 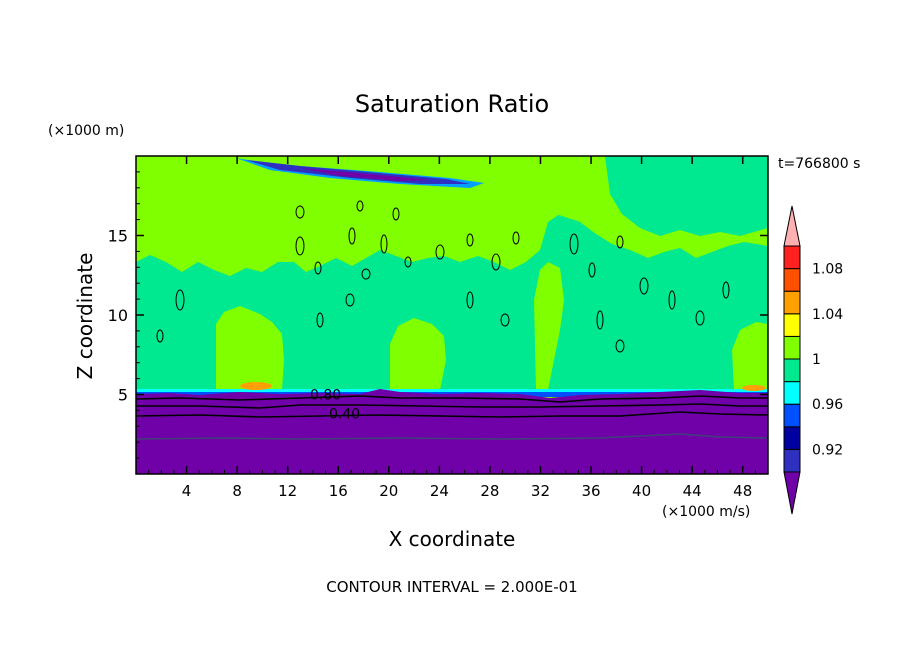 I want to click on x-tick-label: 28, so click(x=489, y=491).